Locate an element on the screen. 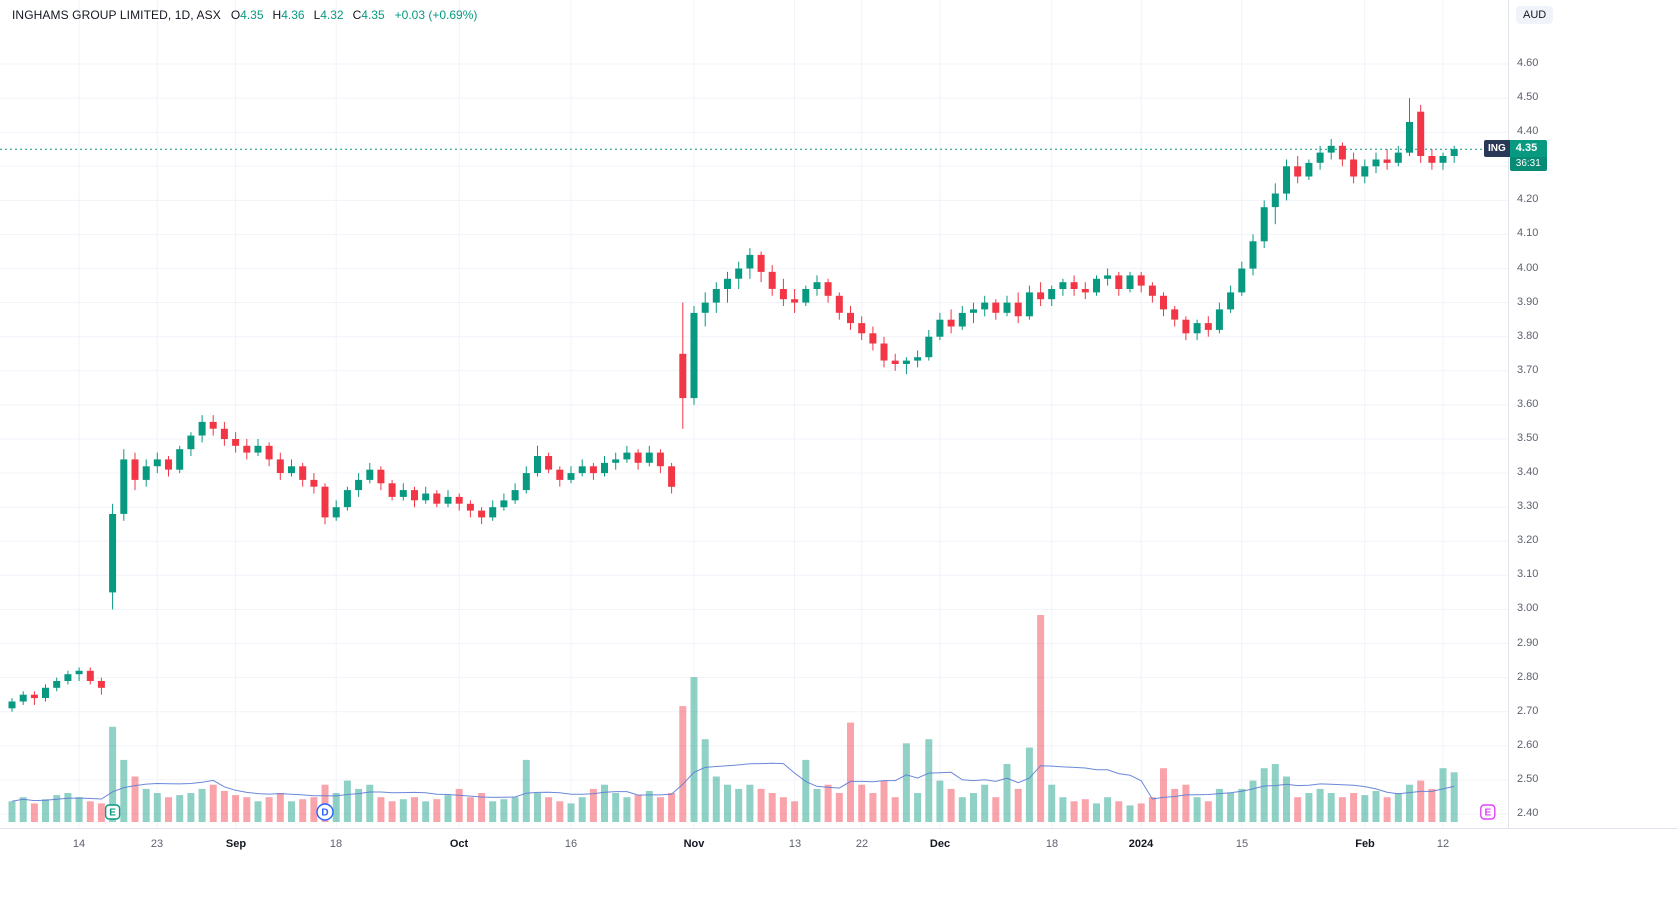 This screenshot has width=1678, height=914. price-axis-label: 2.80 is located at coordinates (1528, 677).